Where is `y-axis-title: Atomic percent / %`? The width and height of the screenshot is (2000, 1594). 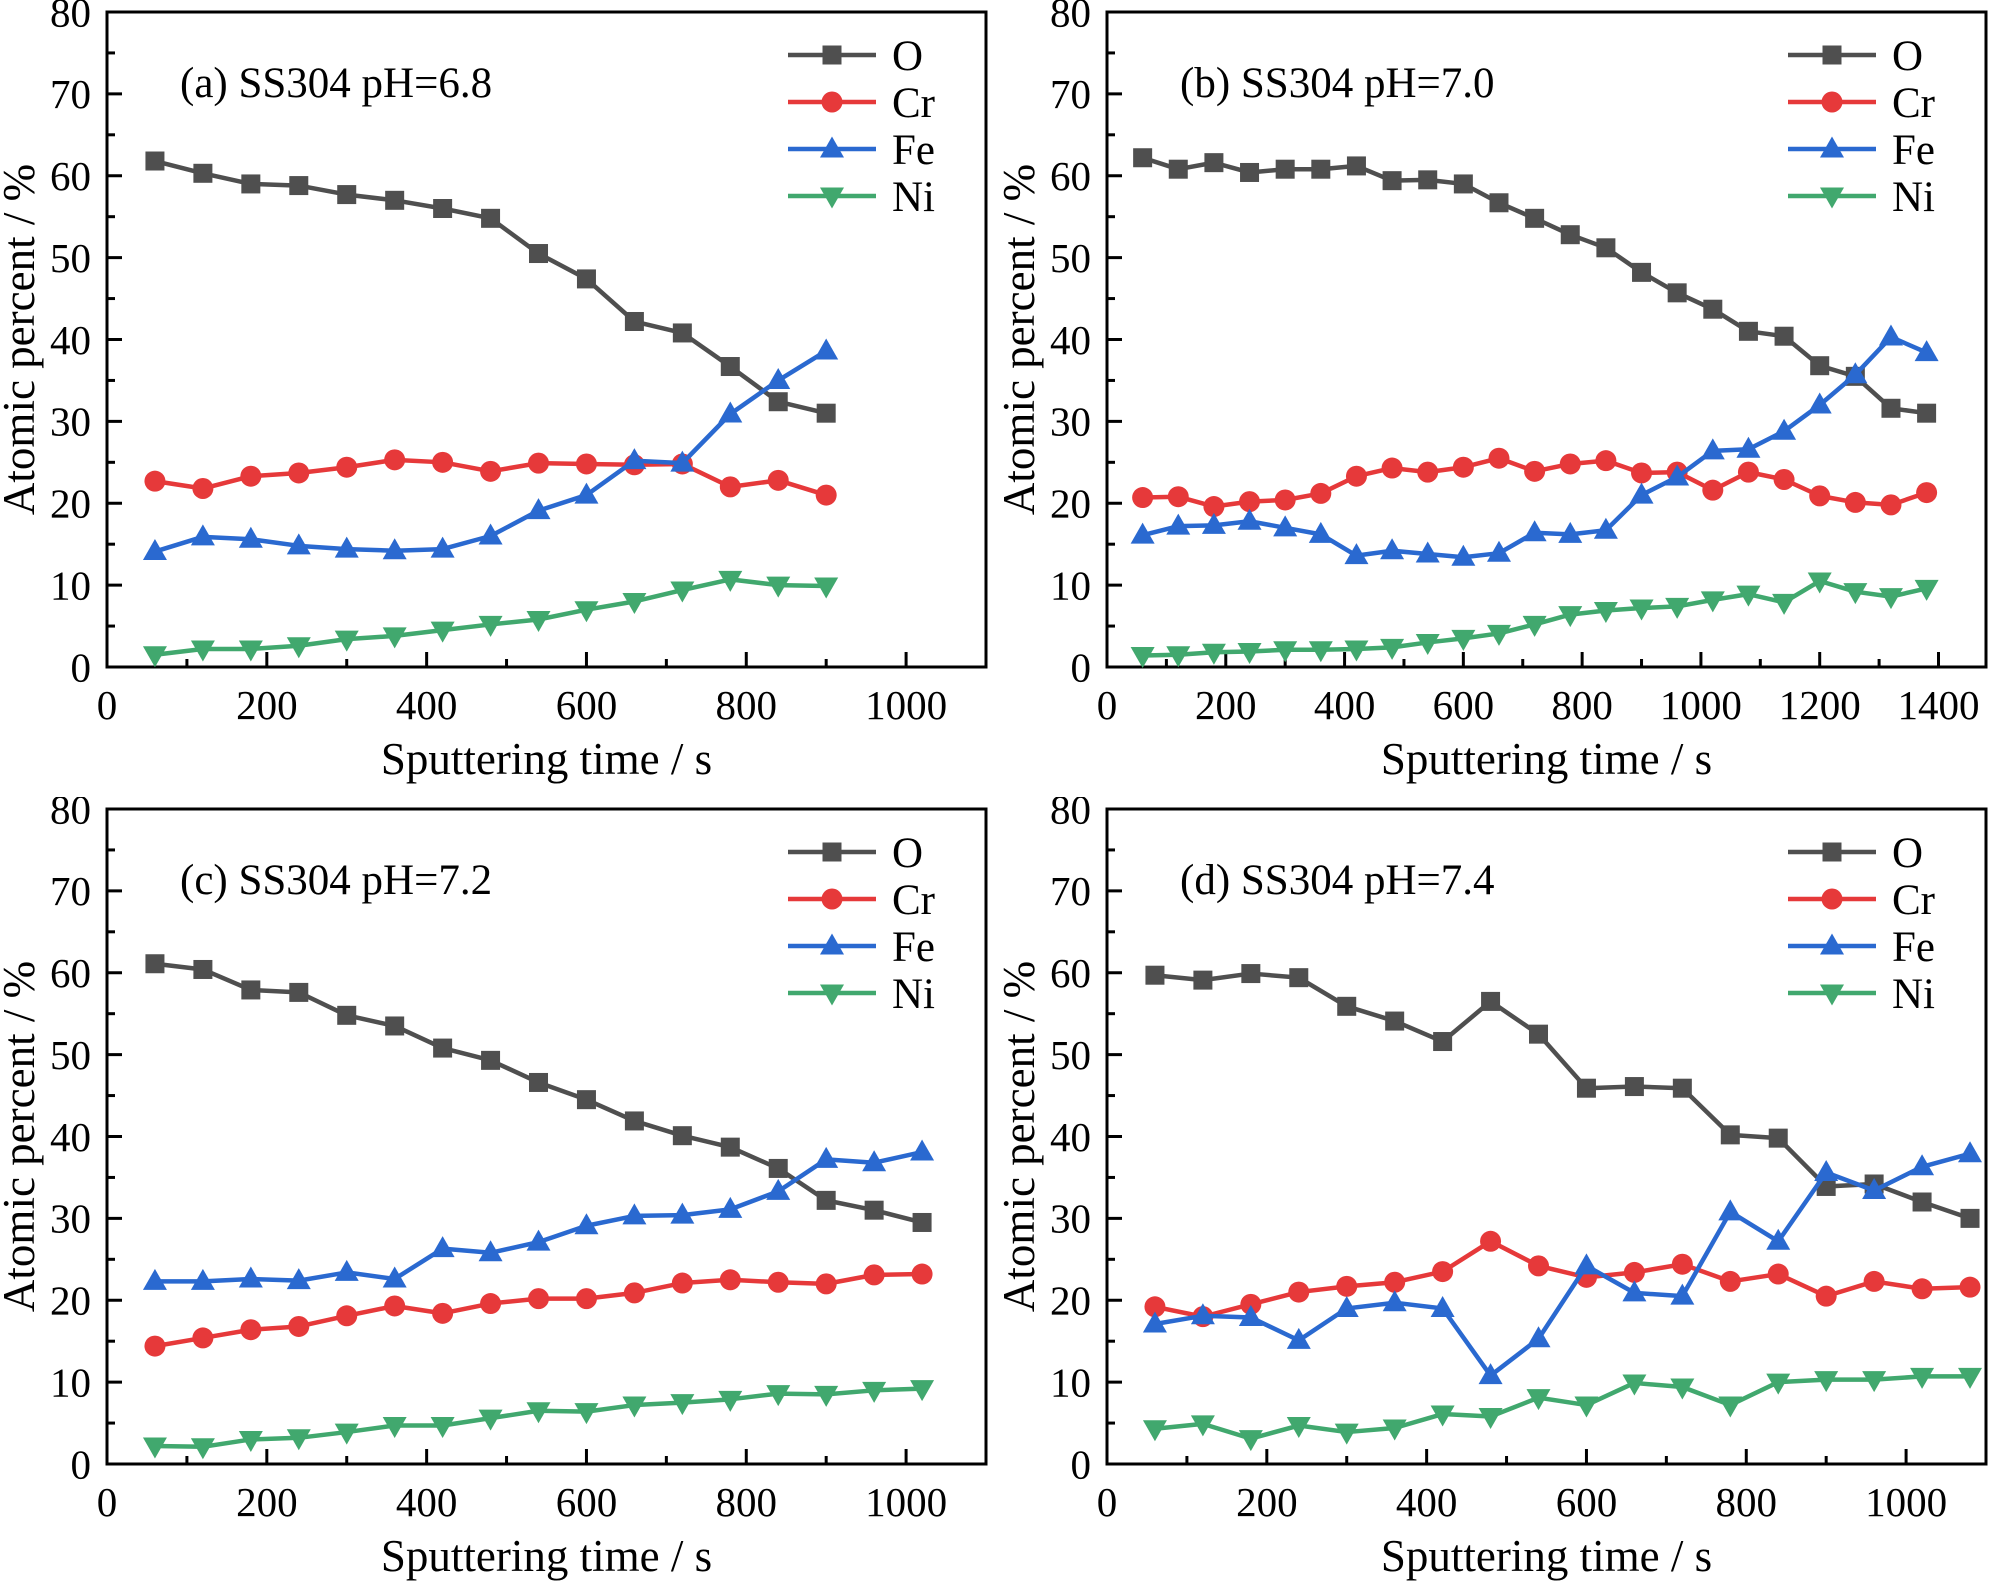 y-axis-title: Atomic percent / % is located at coordinates (1022, 1136).